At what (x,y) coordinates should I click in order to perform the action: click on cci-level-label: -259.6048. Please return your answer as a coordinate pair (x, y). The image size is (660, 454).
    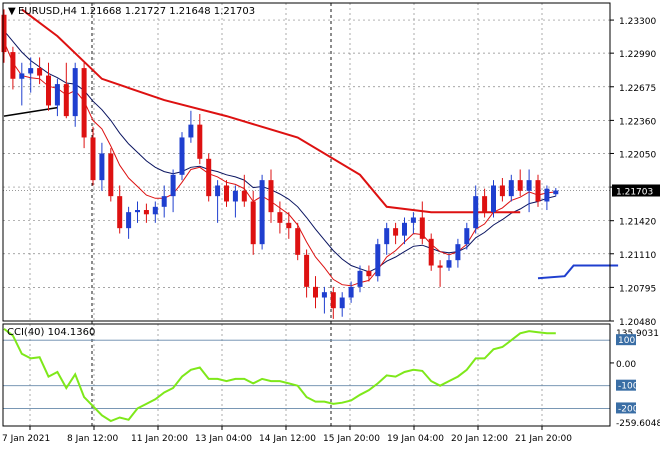
    Looking at the image, I should click on (638, 424).